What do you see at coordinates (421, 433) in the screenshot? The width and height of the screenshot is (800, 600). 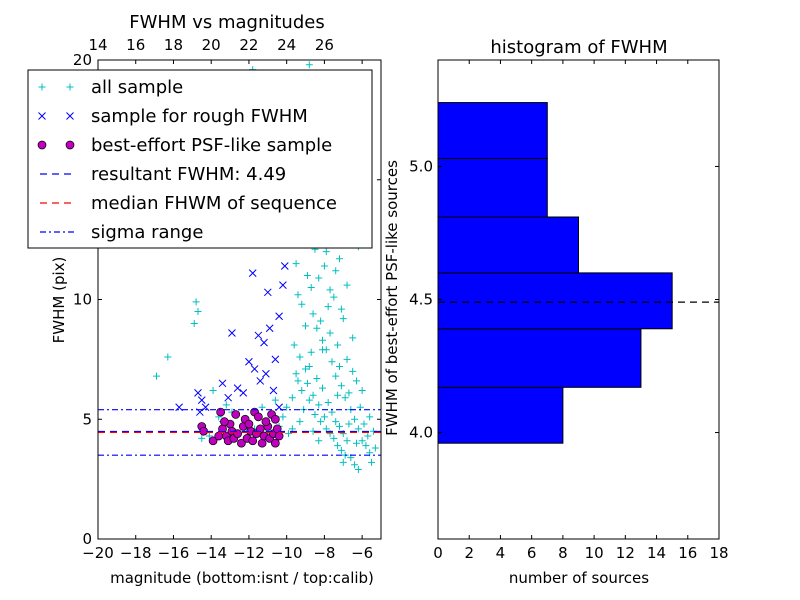 I see `y-tick-label: 4.0` at bounding box center [421, 433].